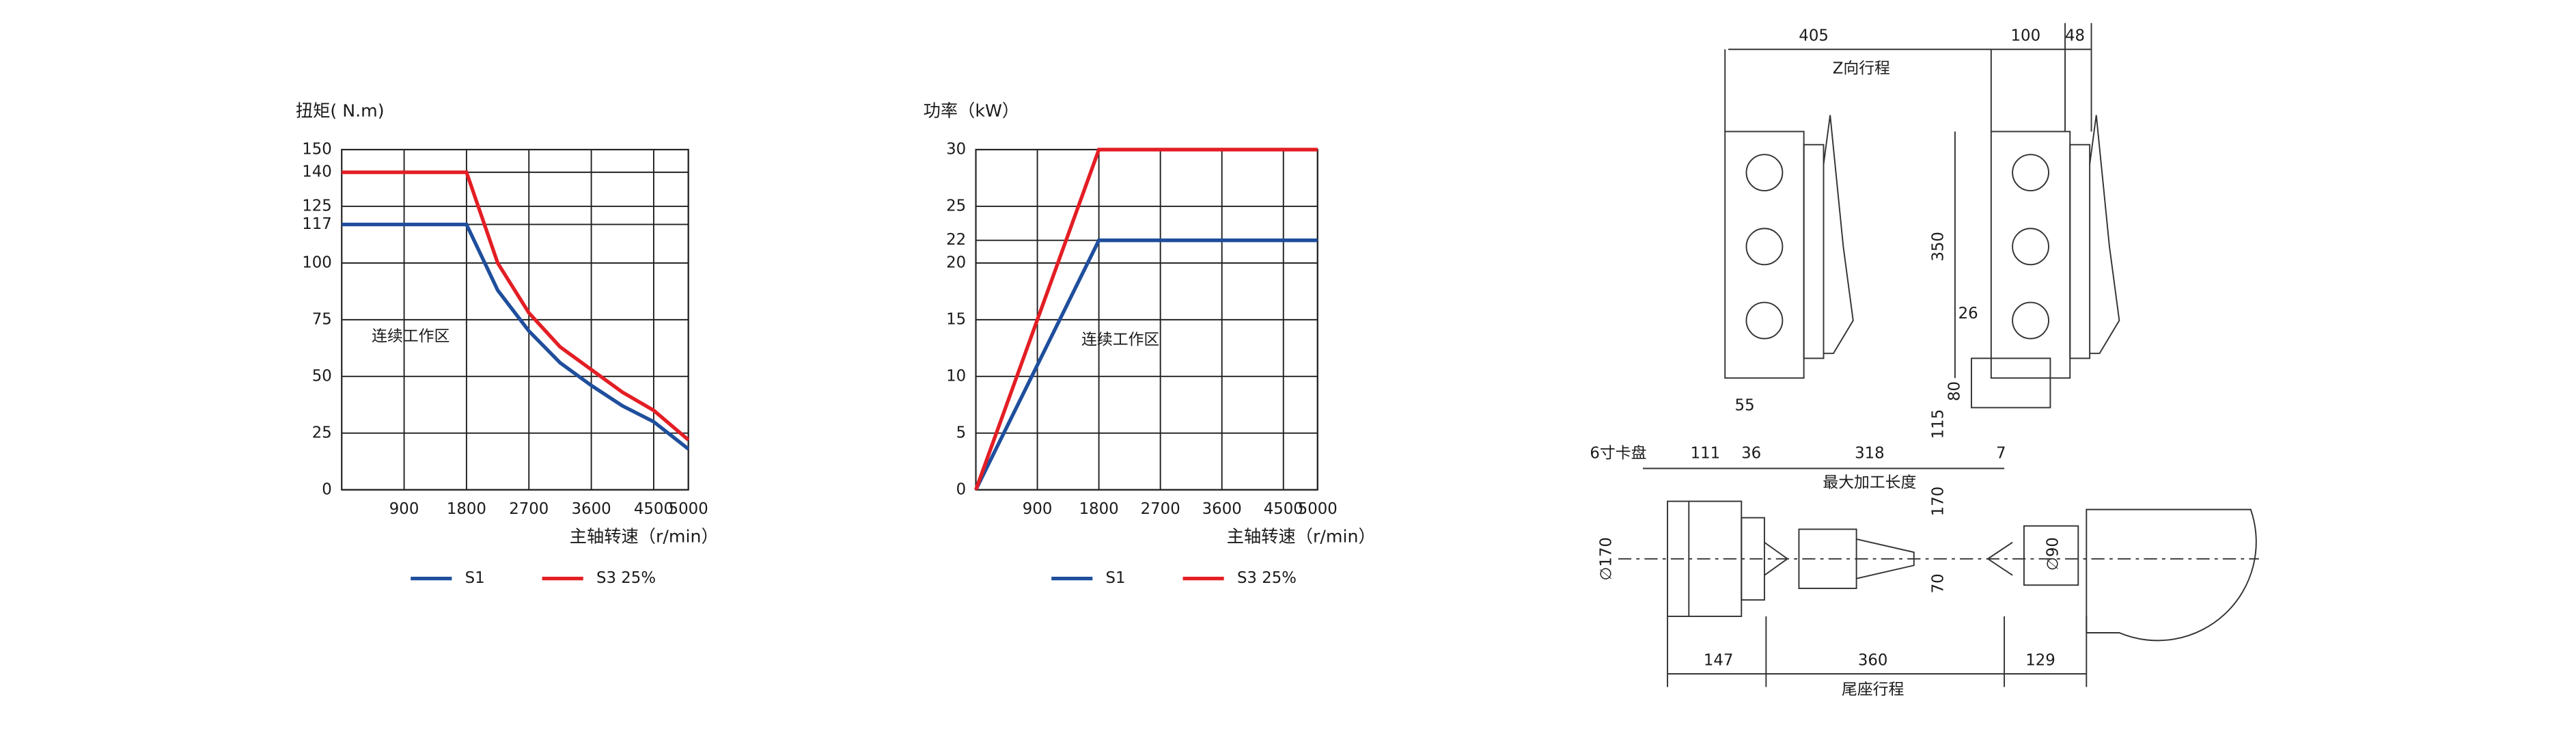 The height and width of the screenshot is (738, 2576). What do you see at coordinates (1938, 424) in the screenshot?
I see `dimension: 115` at bounding box center [1938, 424].